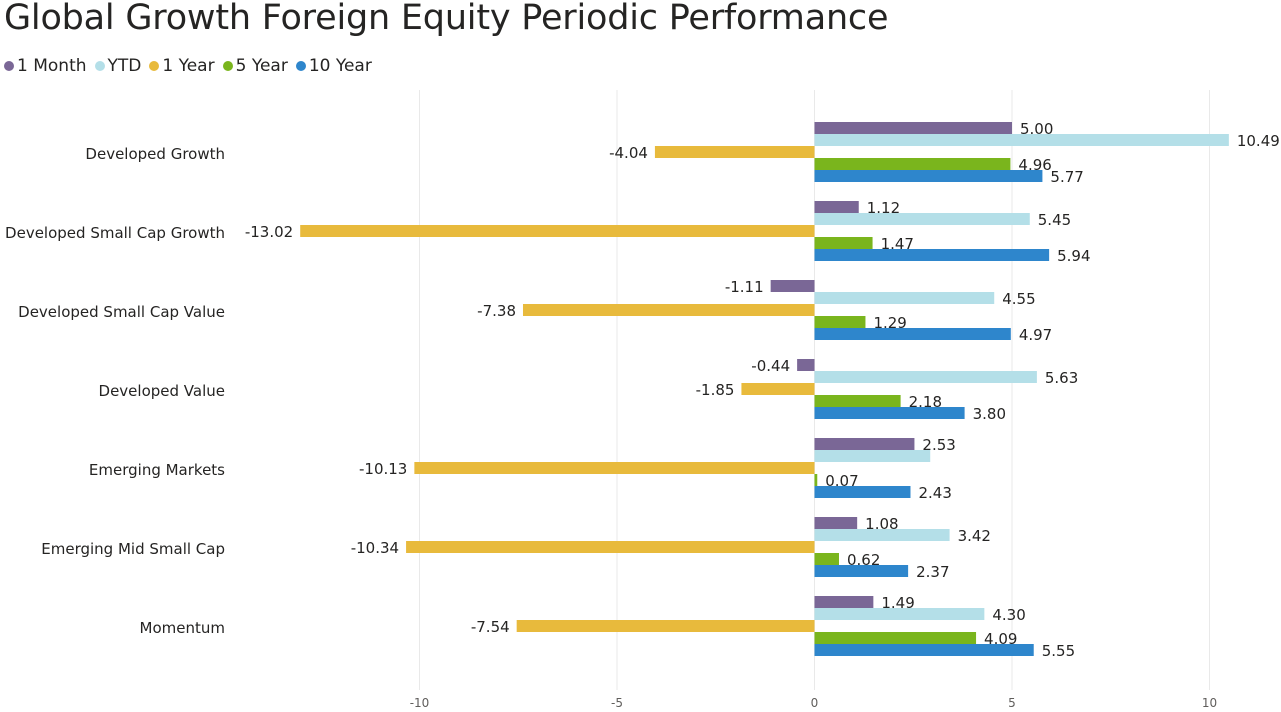 The width and height of the screenshot is (1281, 712). Describe the element at coordinates (155, 154) in the screenshot. I see `category-label: Developed Growth` at that location.